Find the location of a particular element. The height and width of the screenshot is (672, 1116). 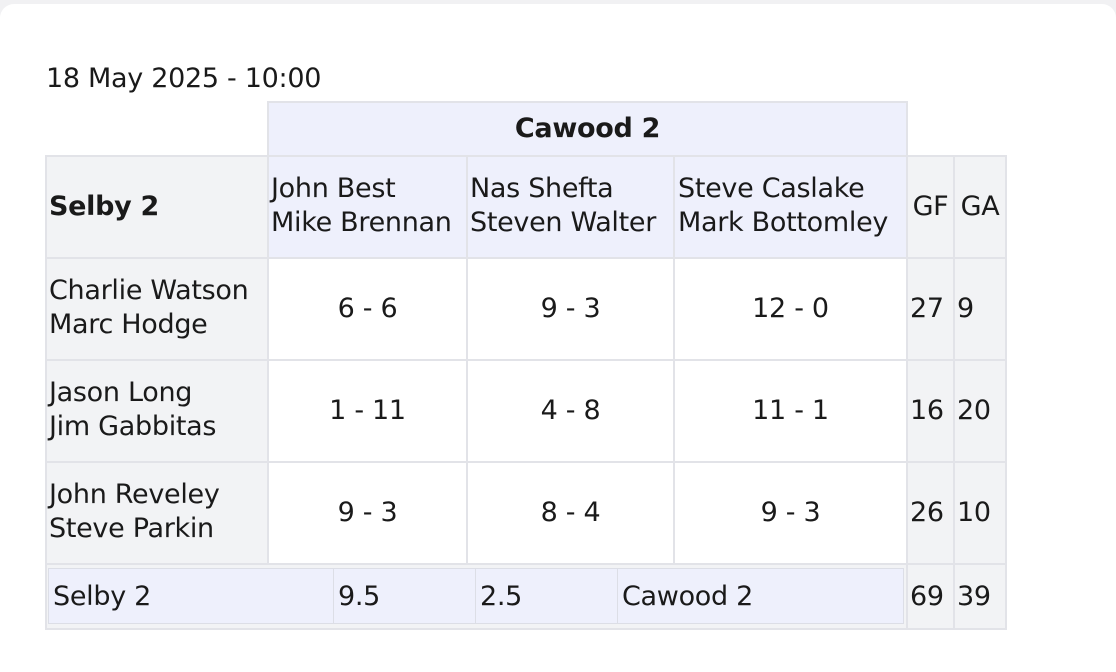

score-cell: 6 - 6 is located at coordinates (367, 308).